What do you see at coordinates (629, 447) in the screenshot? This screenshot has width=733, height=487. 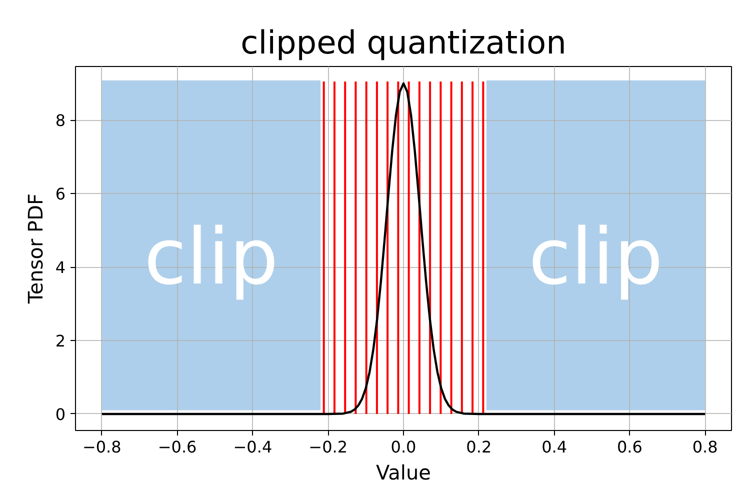 I see `x-tick-label: 0.6` at bounding box center [629, 447].